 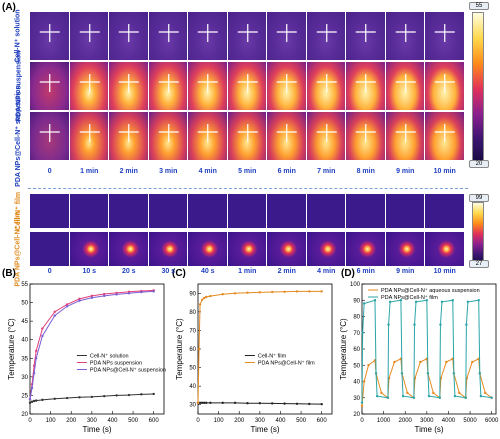 What do you see at coordinates (405, 271) in the screenshot?
I see `time-label: 9 min` at bounding box center [405, 271].